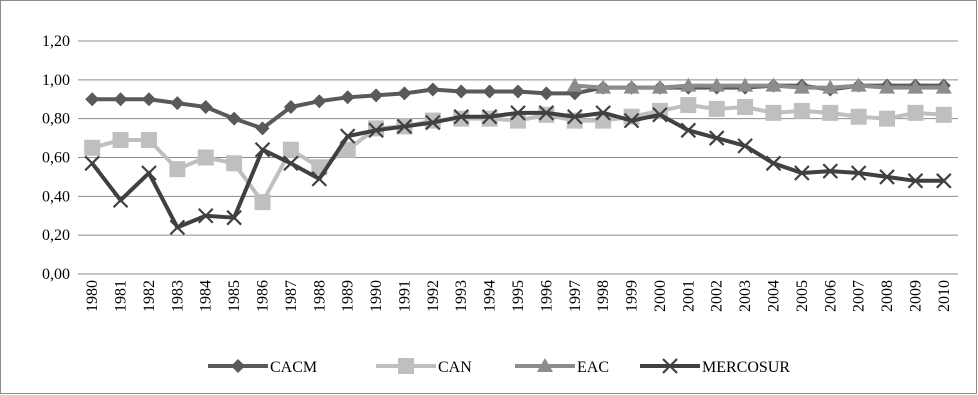  Describe the element at coordinates (575, 296) in the screenshot. I see `x-tick-label: 1997` at that location.